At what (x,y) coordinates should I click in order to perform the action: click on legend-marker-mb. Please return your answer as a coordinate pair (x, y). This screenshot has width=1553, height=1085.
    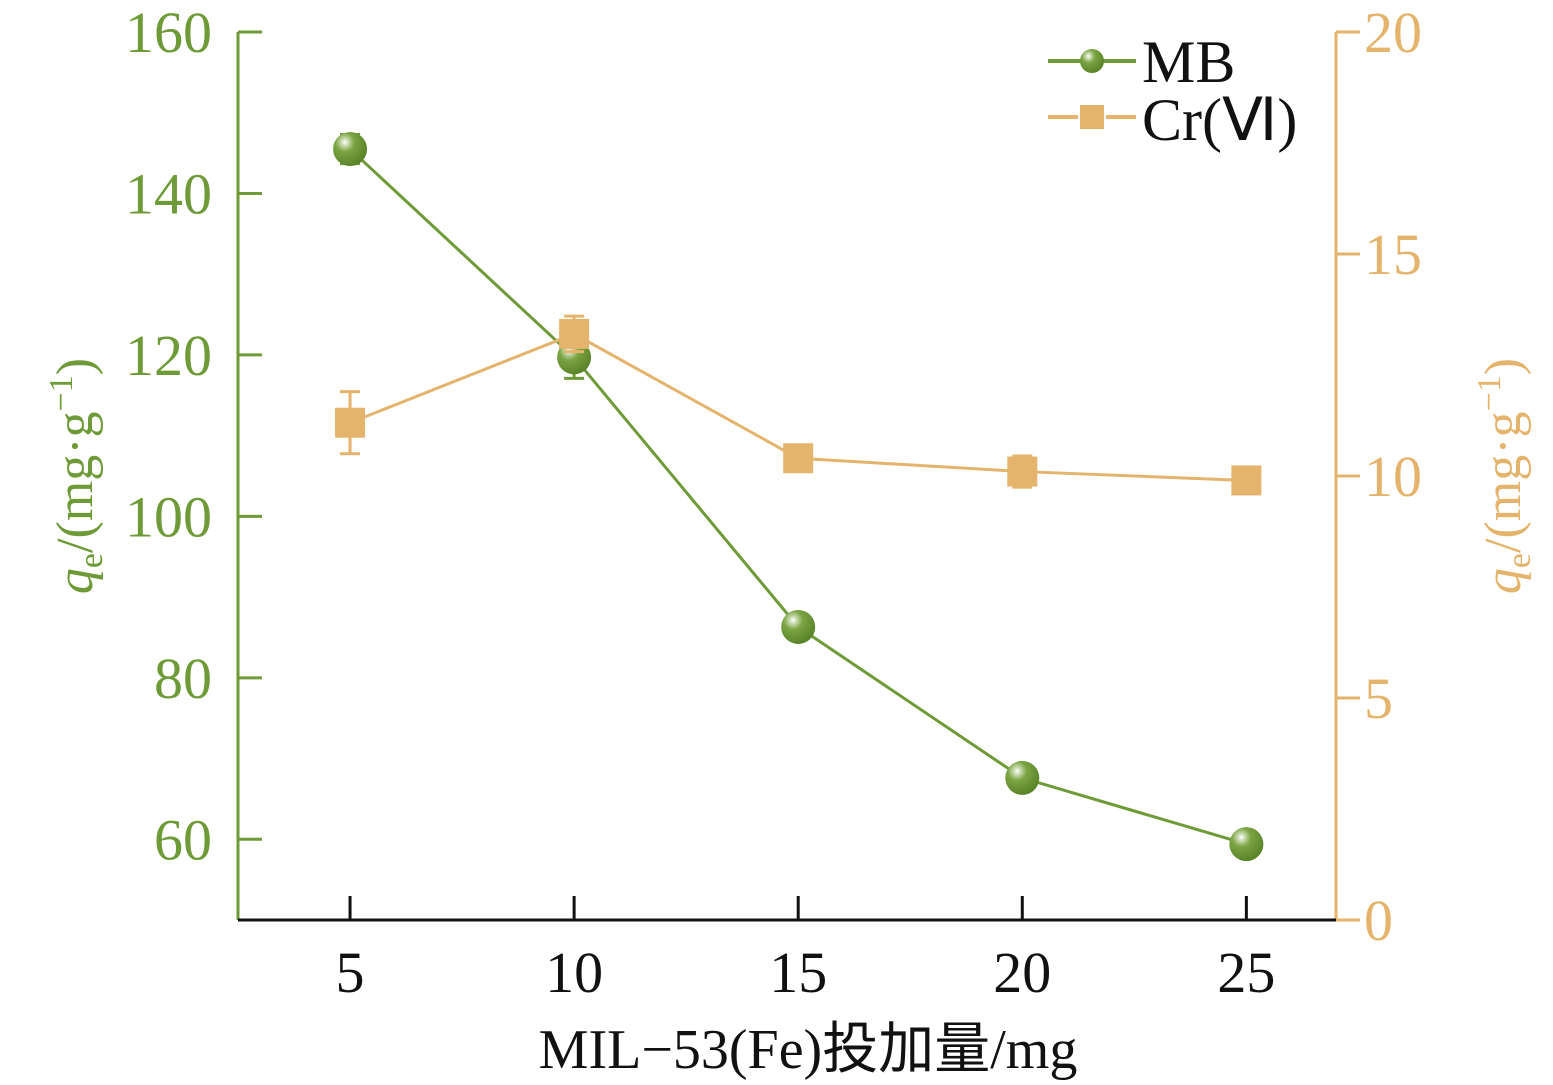
    Looking at the image, I should click on (1092, 61).